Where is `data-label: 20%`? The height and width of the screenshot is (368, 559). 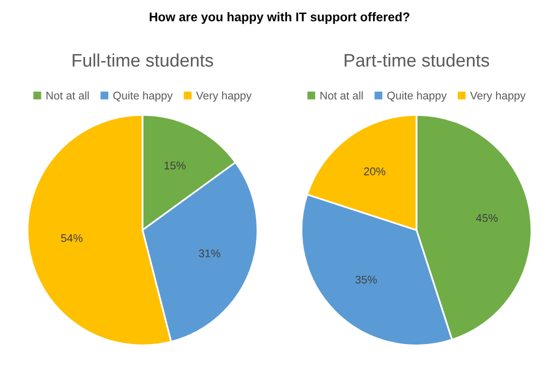
data-label: 20% is located at coordinates (375, 171).